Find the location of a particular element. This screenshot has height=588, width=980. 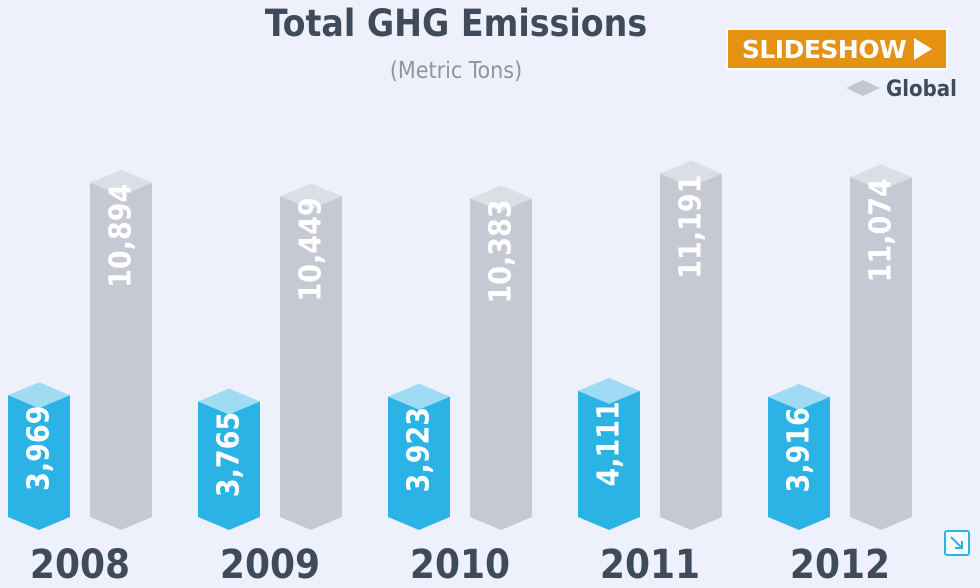

bar-global-2010-value-label: 10,383 is located at coordinates (501, 251).